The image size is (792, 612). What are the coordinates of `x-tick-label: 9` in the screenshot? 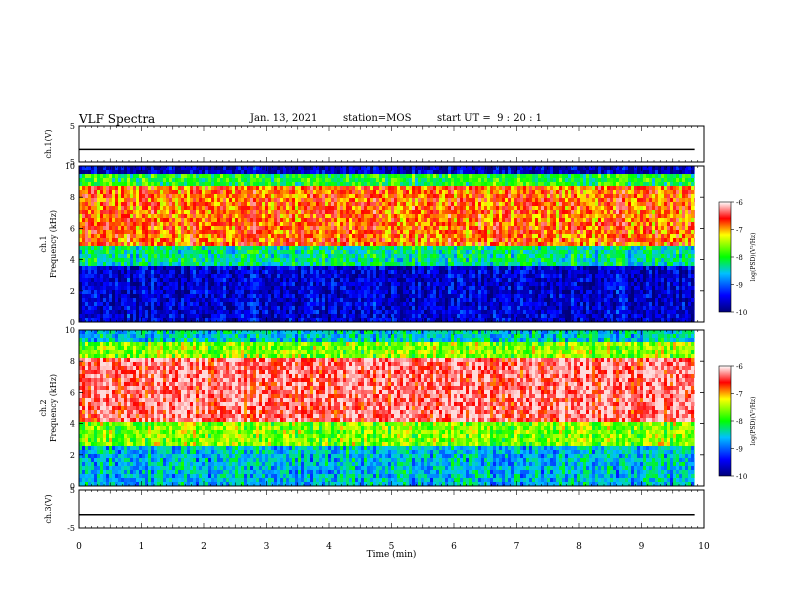 It's located at (642, 547).